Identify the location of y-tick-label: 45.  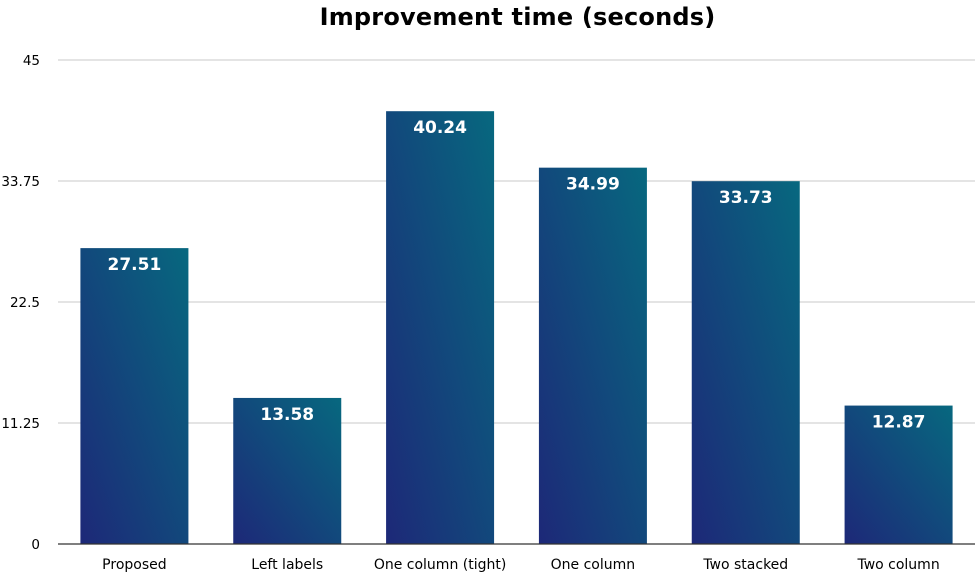
(31, 61).